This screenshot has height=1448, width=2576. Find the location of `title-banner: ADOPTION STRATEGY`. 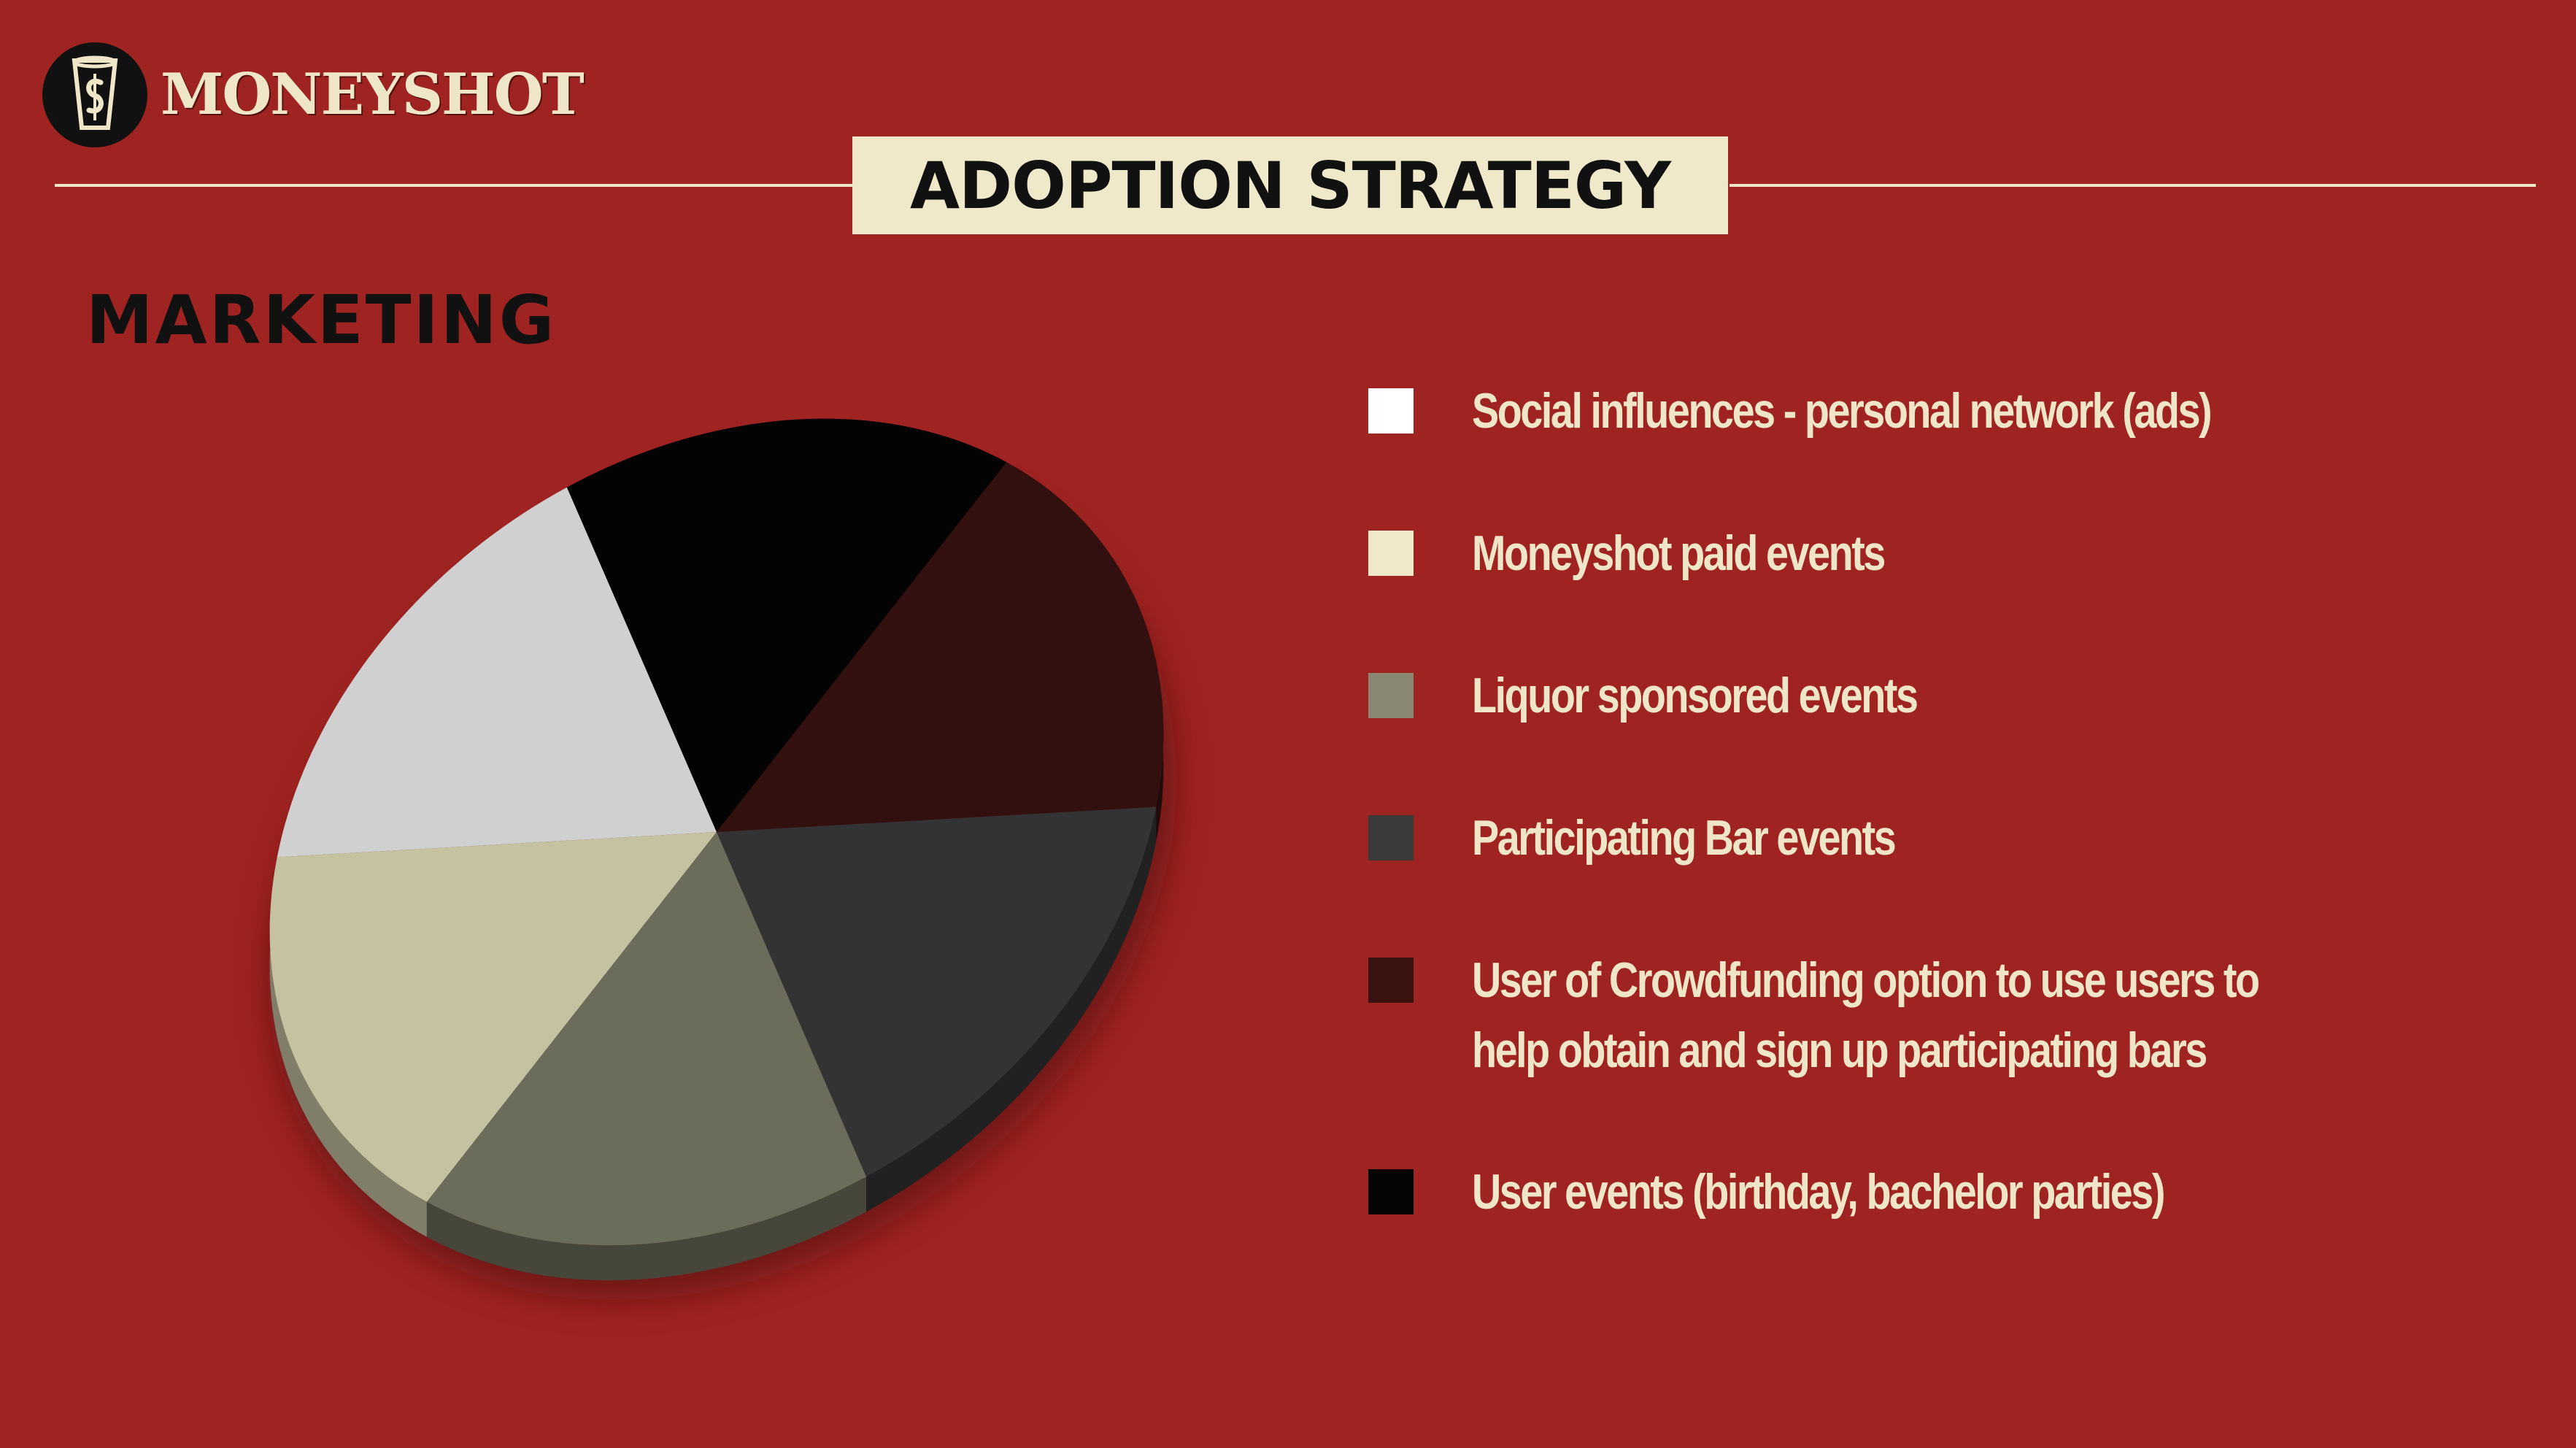

title-banner: ADOPTION STRATEGY is located at coordinates (1290, 185).